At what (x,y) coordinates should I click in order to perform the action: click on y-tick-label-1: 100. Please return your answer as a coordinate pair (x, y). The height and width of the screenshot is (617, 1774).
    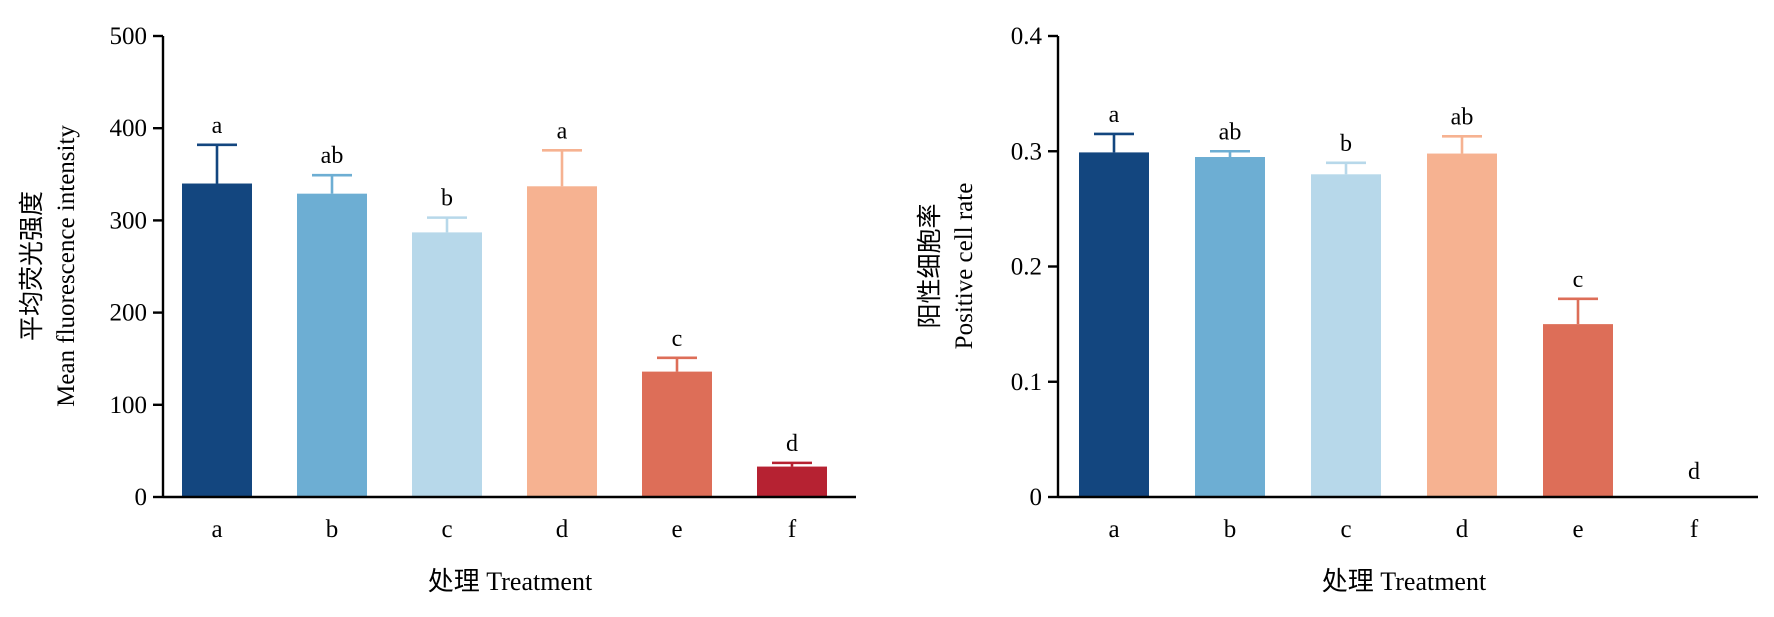
    Looking at the image, I should click on (129, 405).